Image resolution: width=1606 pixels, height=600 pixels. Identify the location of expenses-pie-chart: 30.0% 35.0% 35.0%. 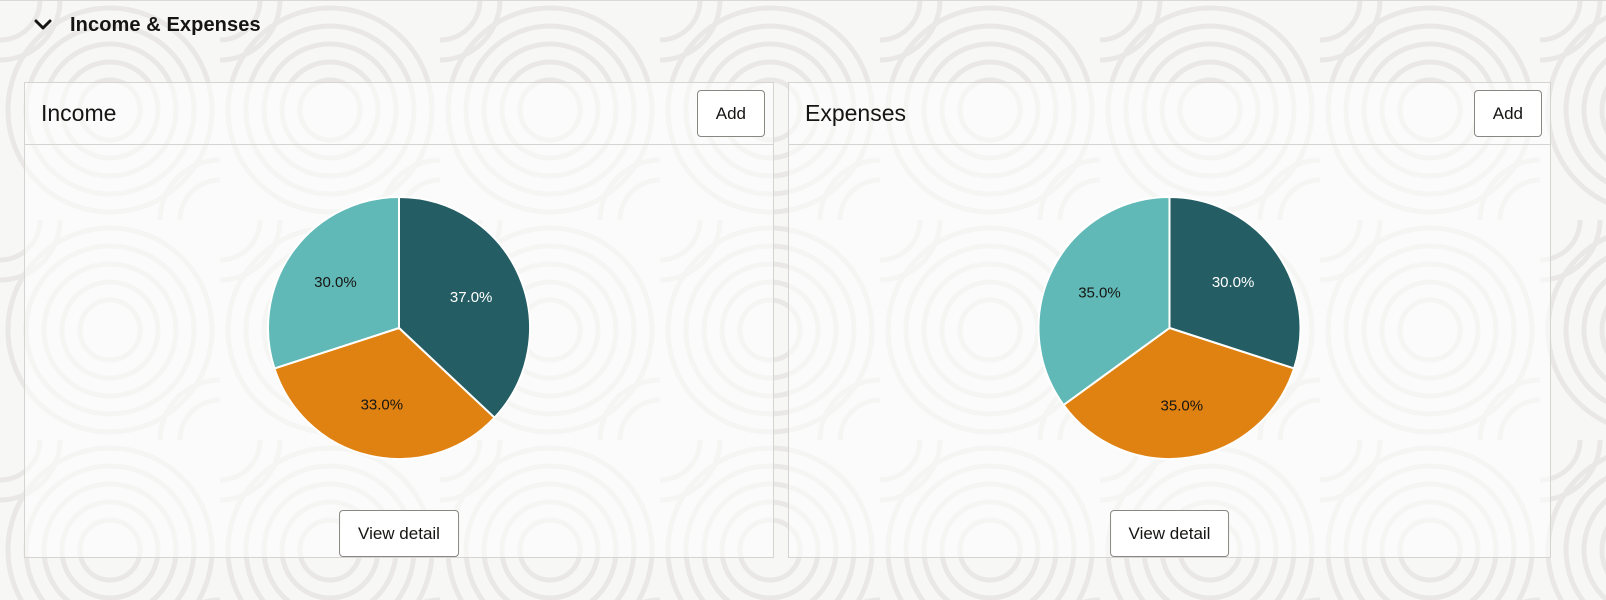
(1169, 327).